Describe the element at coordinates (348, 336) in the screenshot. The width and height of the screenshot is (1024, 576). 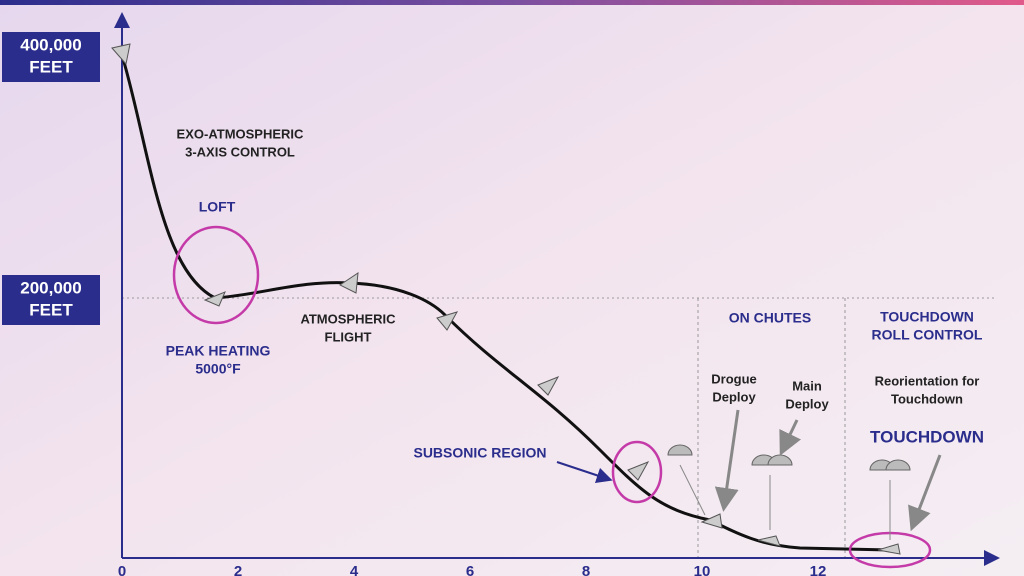
I see `annotation: FLIGHT` at that location.